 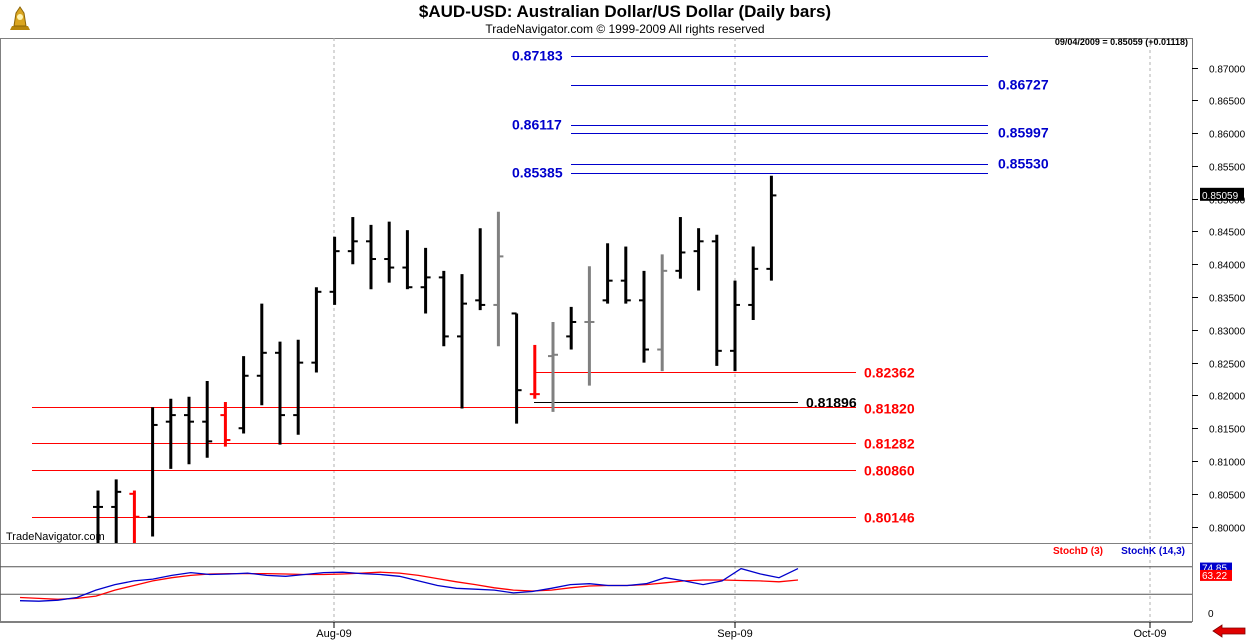 What do you see at coordinates (1227, 529) in the screenshot?
I see `y-tick-label: 0.80000` at bounding box center [1227, 529].